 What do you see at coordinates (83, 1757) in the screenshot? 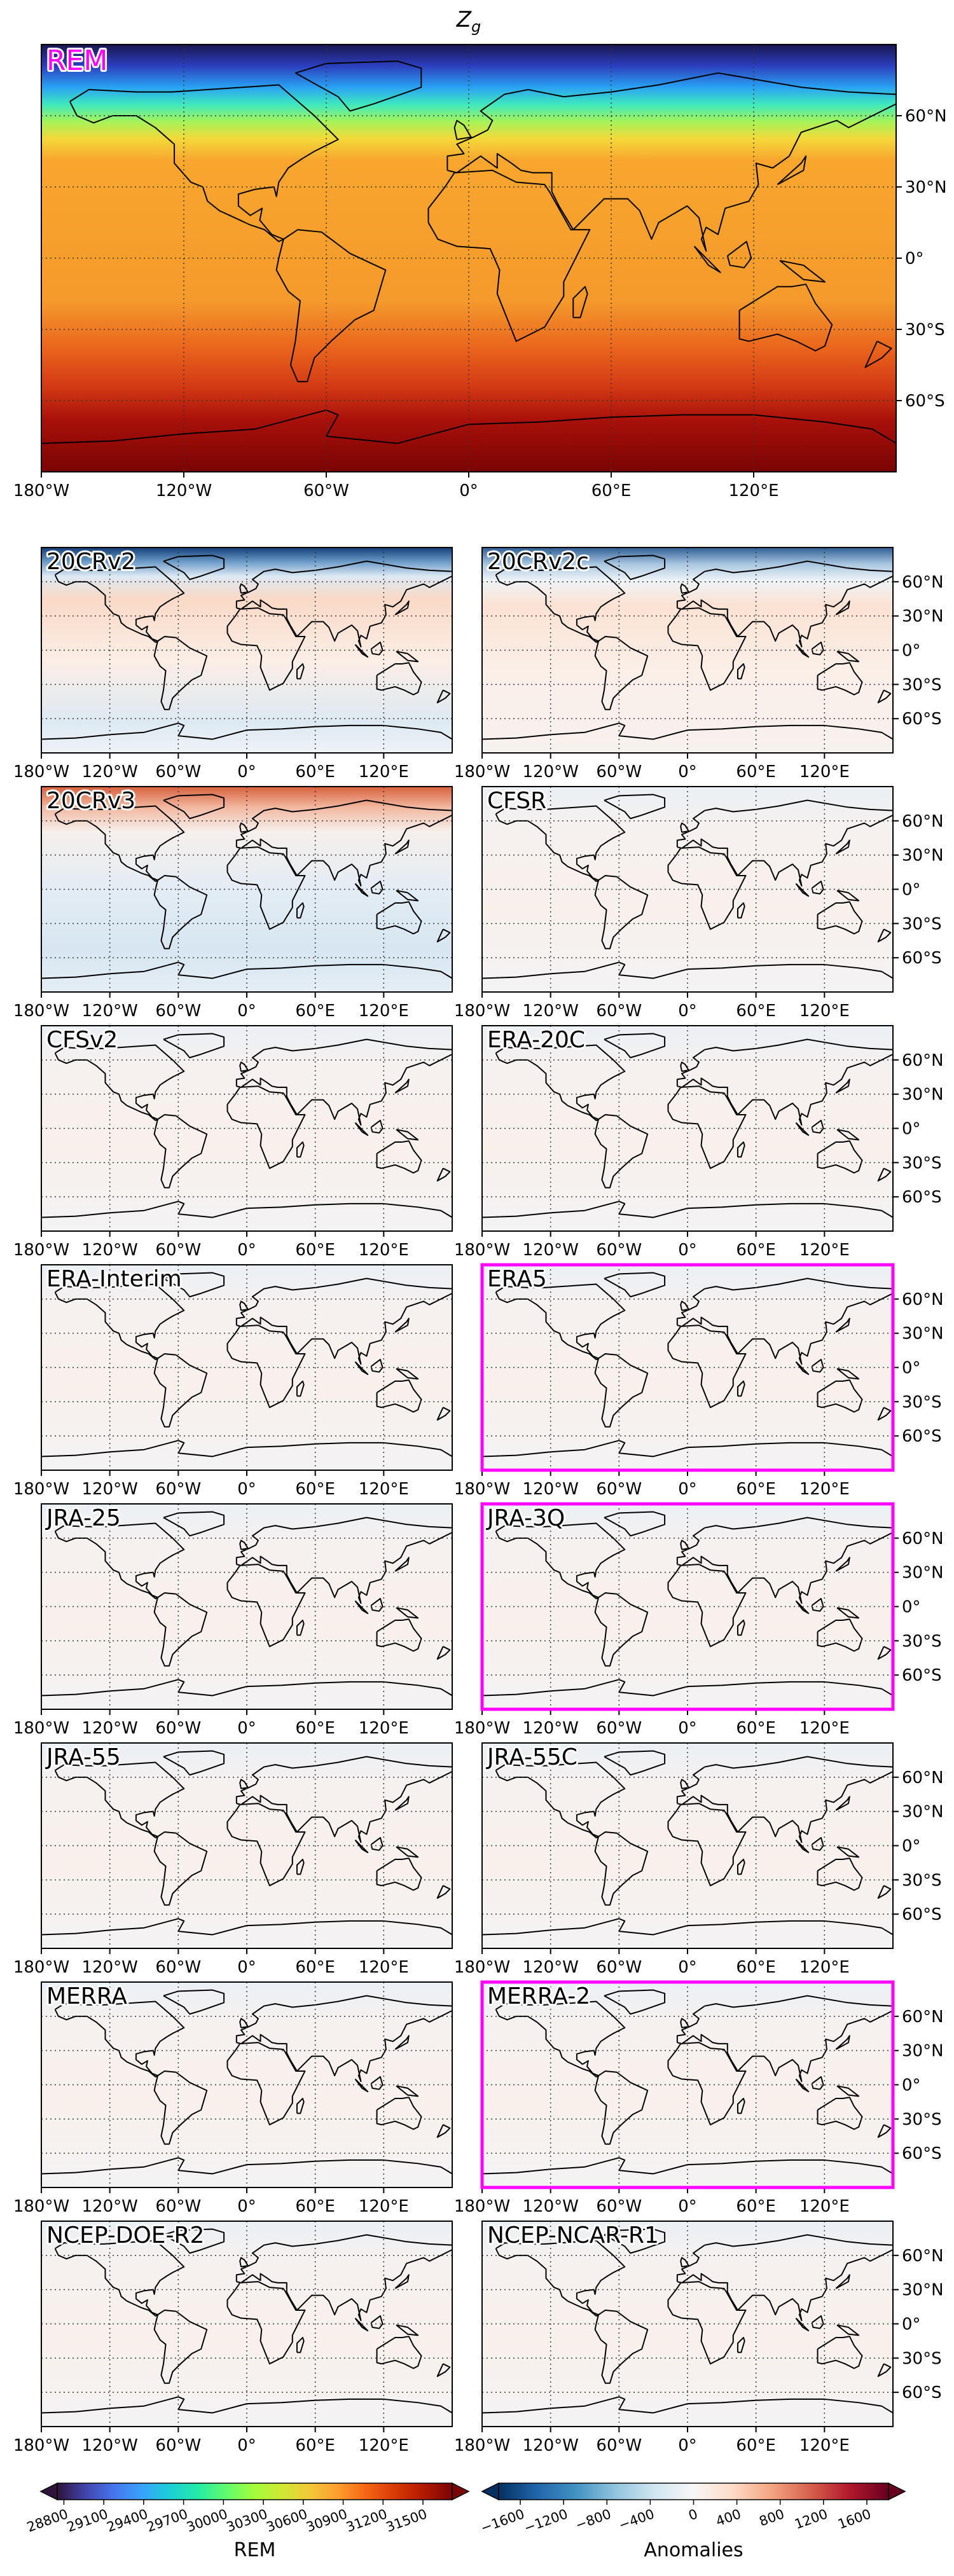
I see `panel-label: JRA-55` at bounding box center [83, 1757].